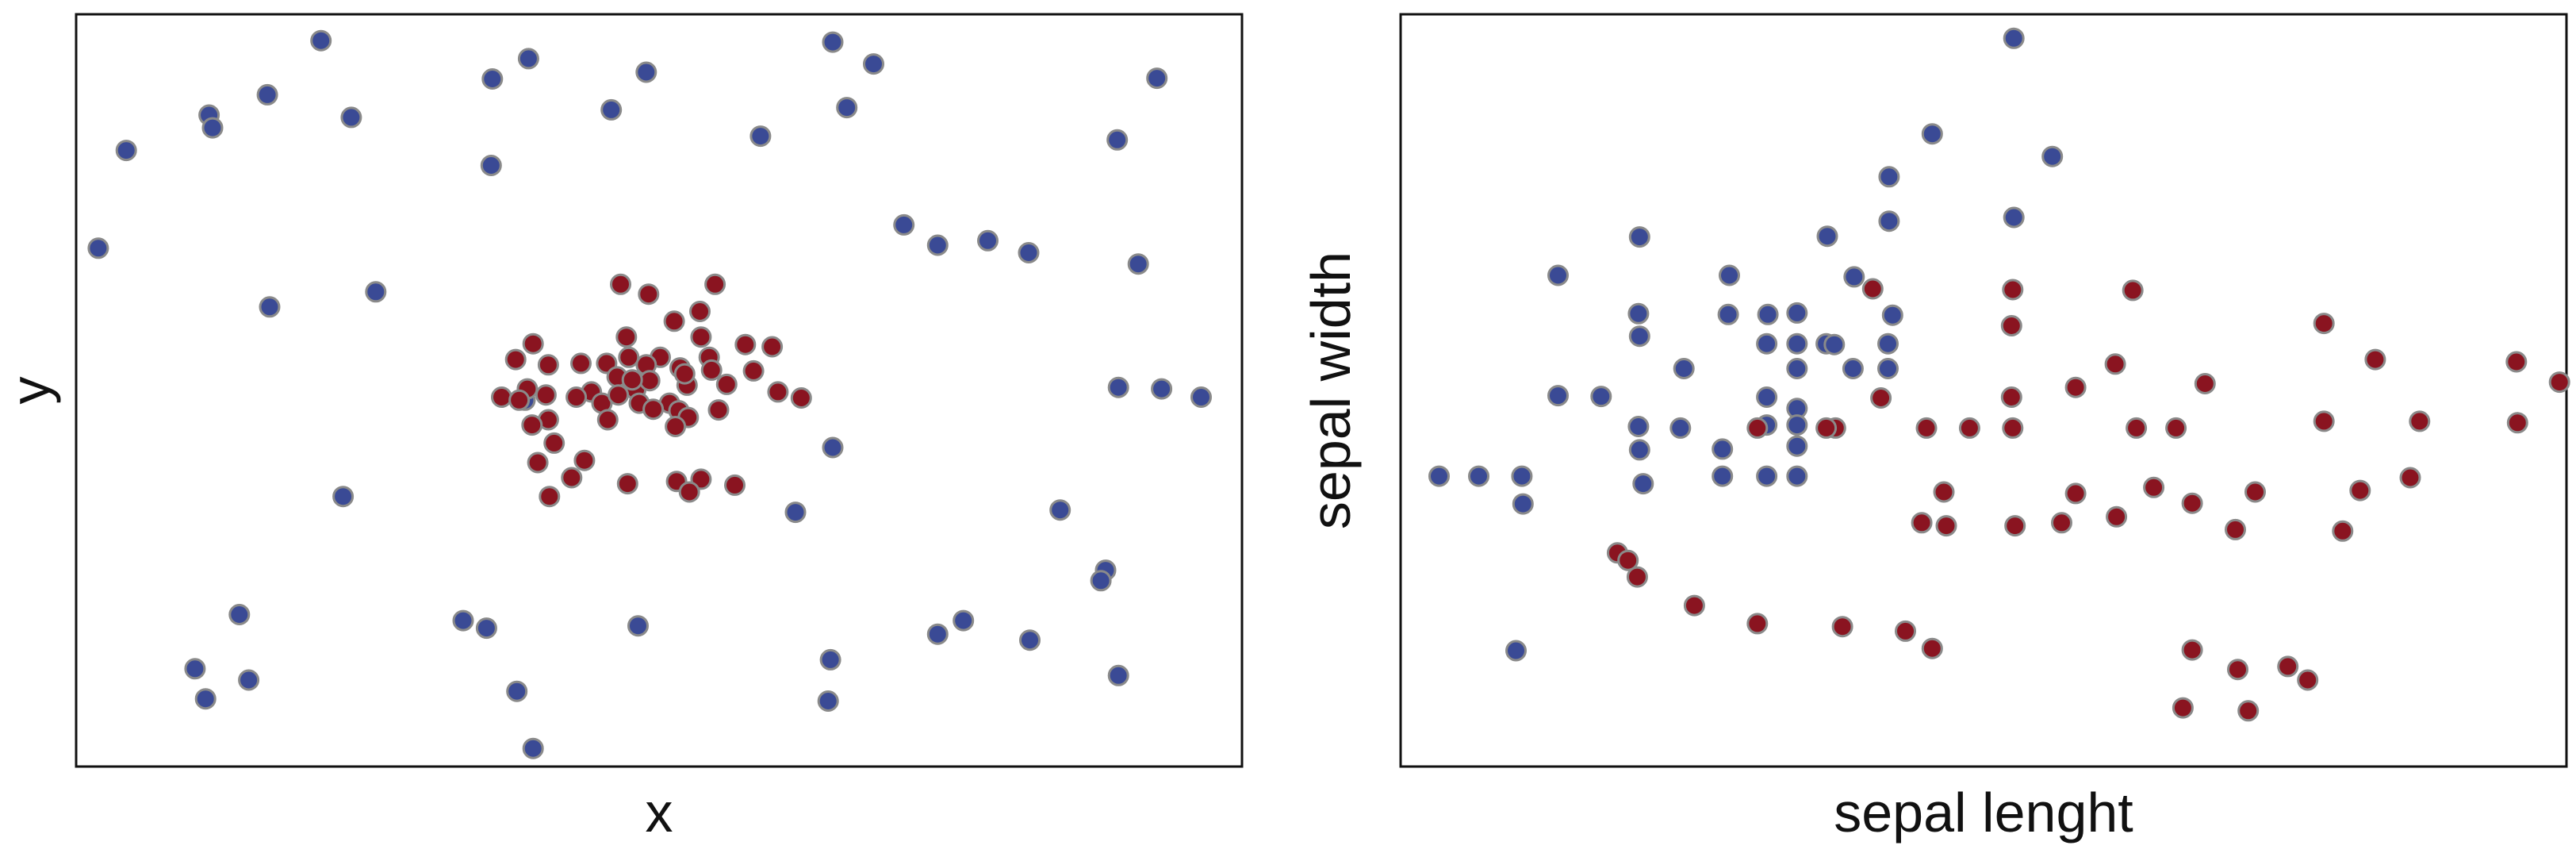  What do you see at coordinates (660, 813) in the screenshot?
I see `x-axis-label: x` at bounding box center [660, 813].